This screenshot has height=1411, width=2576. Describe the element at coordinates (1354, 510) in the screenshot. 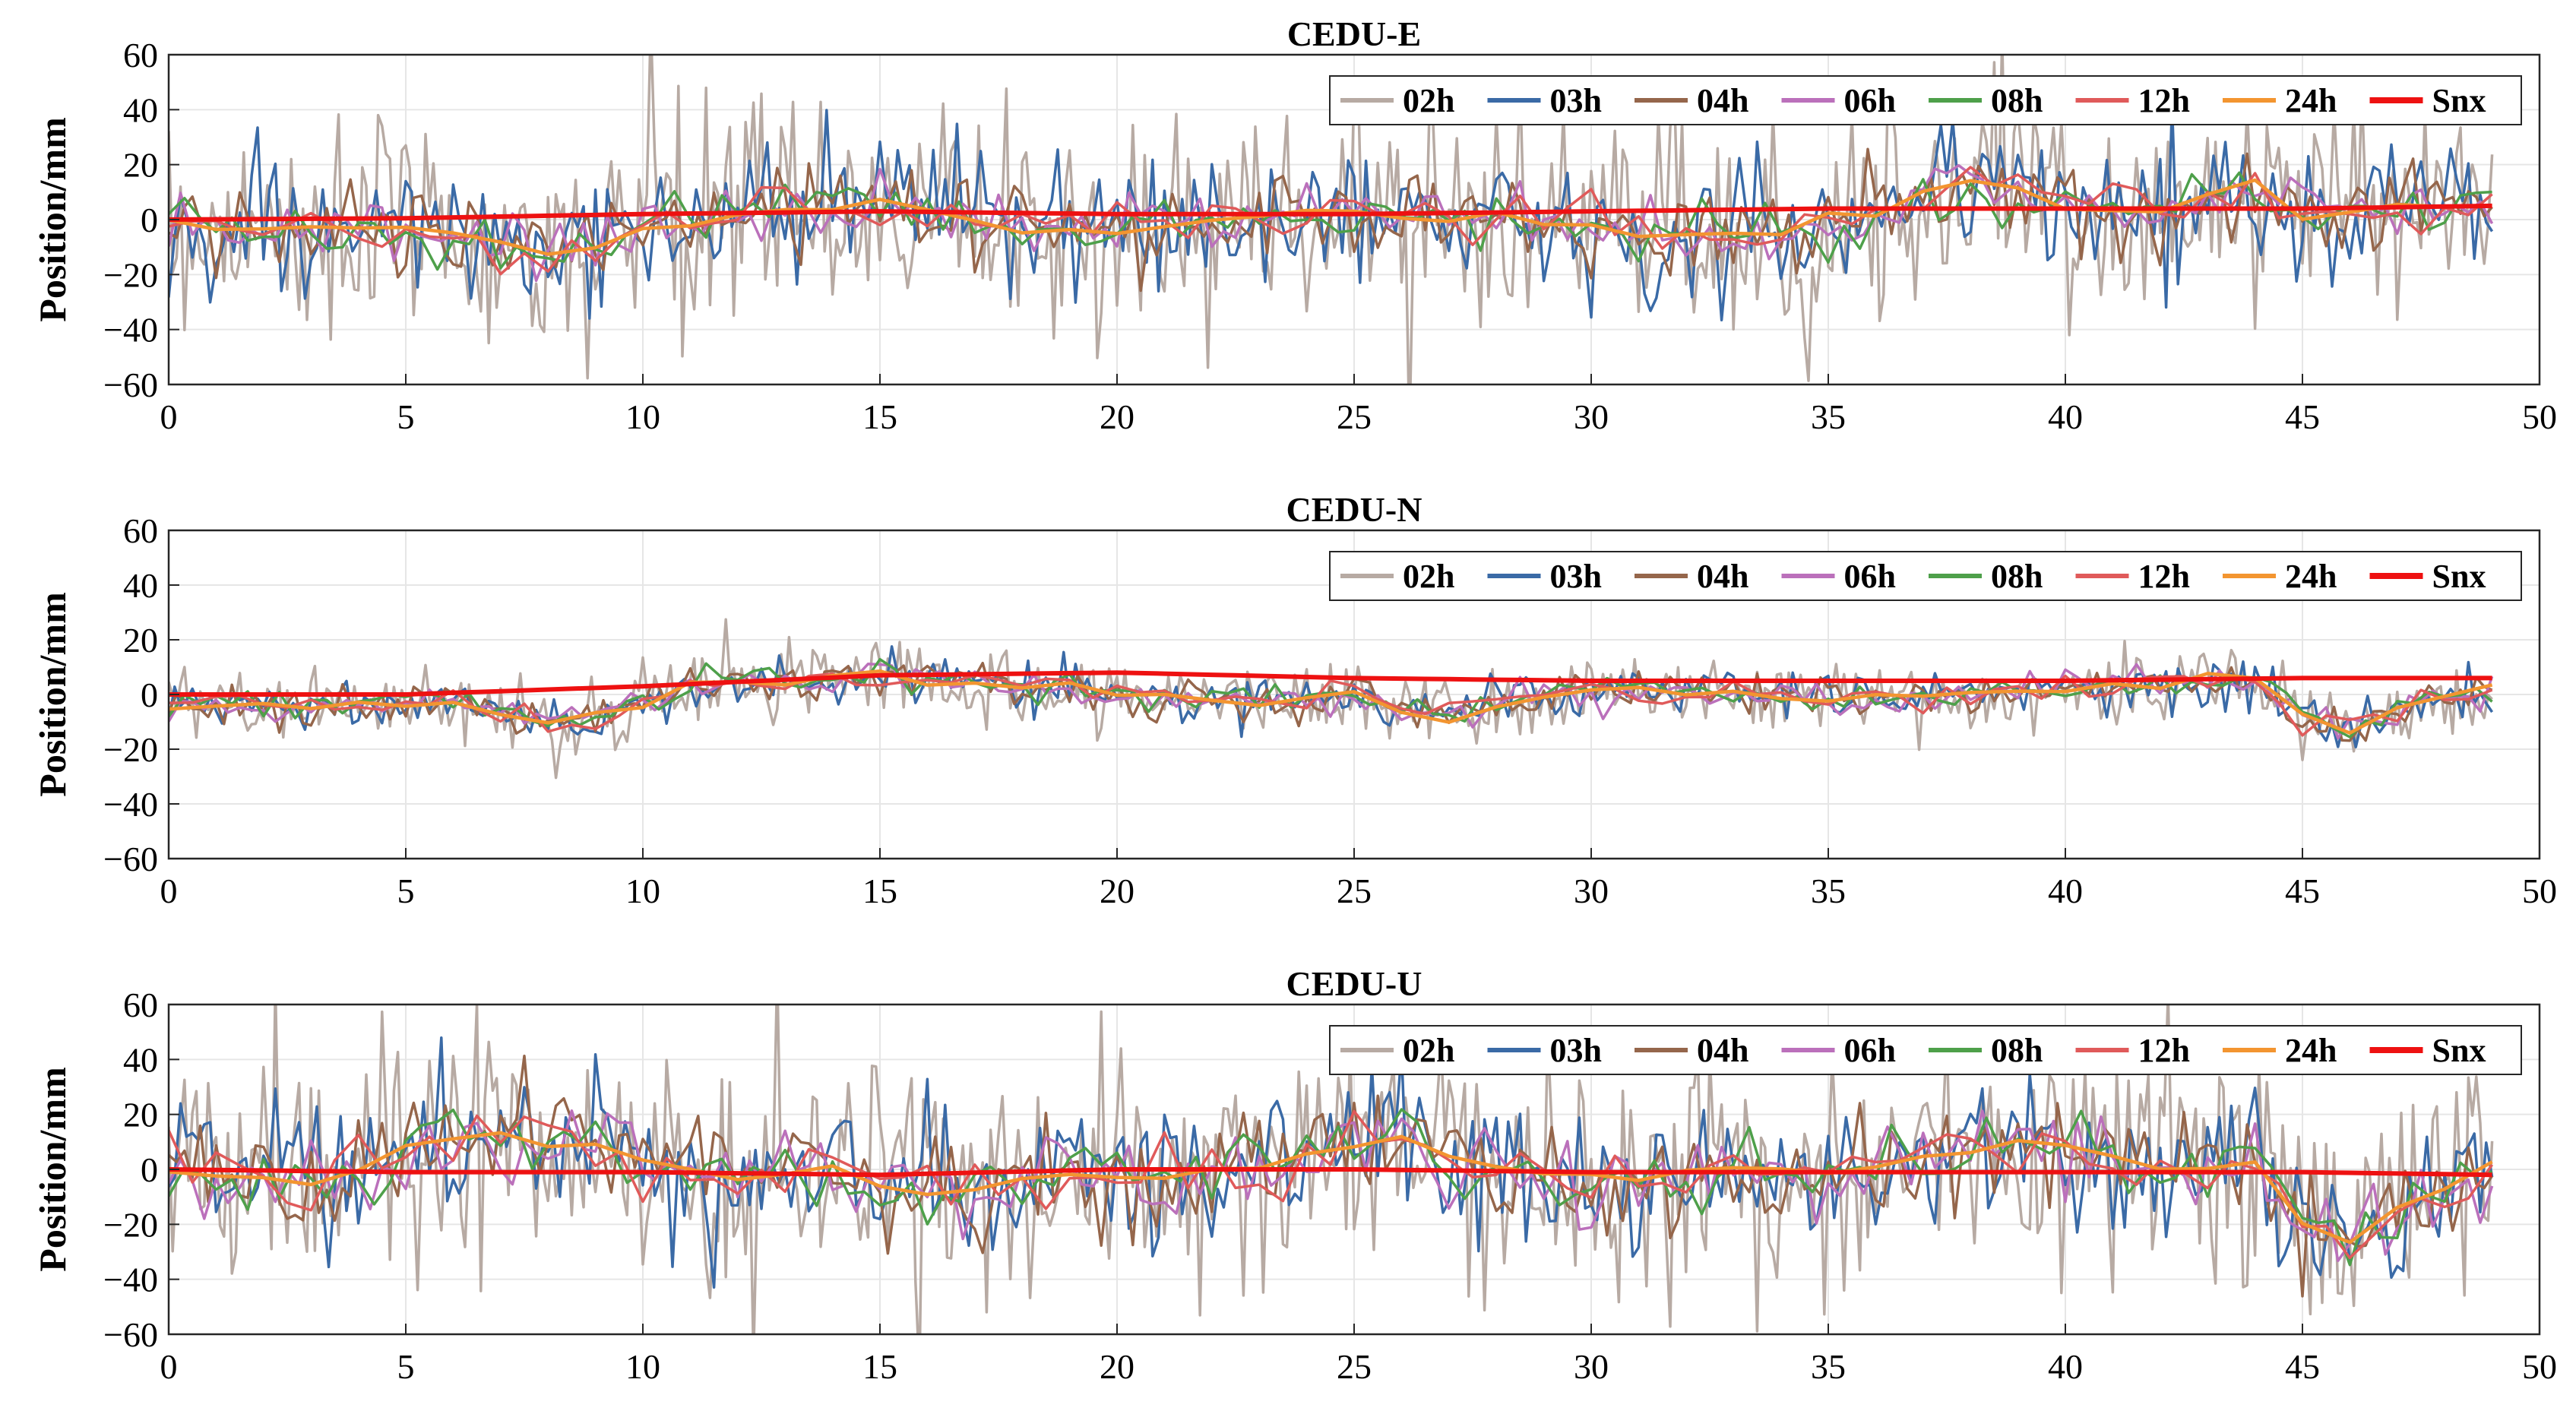

I see `chart-title: CEDU-N` at that location.